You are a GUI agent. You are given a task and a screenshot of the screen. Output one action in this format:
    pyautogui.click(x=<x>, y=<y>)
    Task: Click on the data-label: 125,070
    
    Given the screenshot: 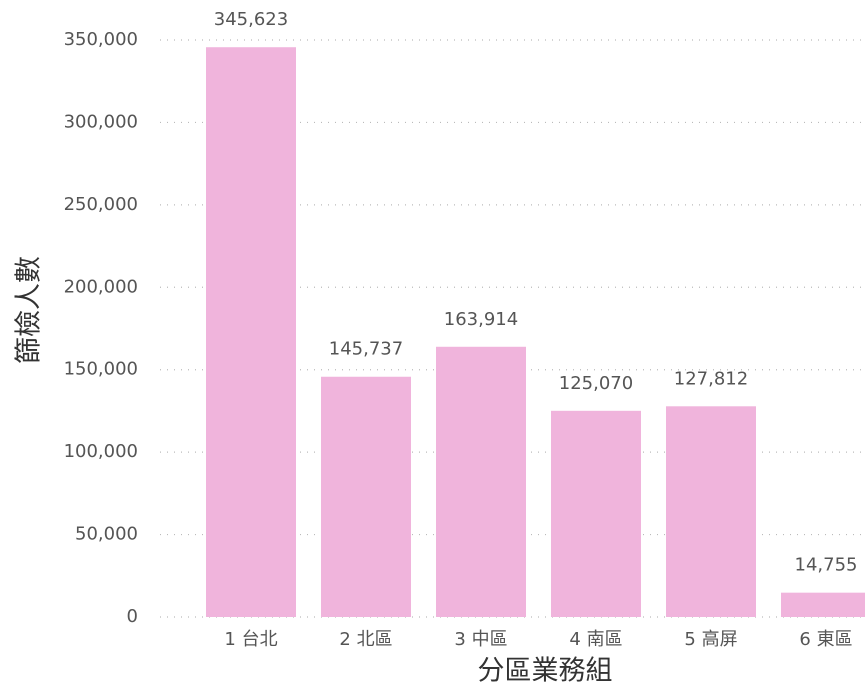 What is the action you would take?
    pyautogui.click(x=596, y=383)
    